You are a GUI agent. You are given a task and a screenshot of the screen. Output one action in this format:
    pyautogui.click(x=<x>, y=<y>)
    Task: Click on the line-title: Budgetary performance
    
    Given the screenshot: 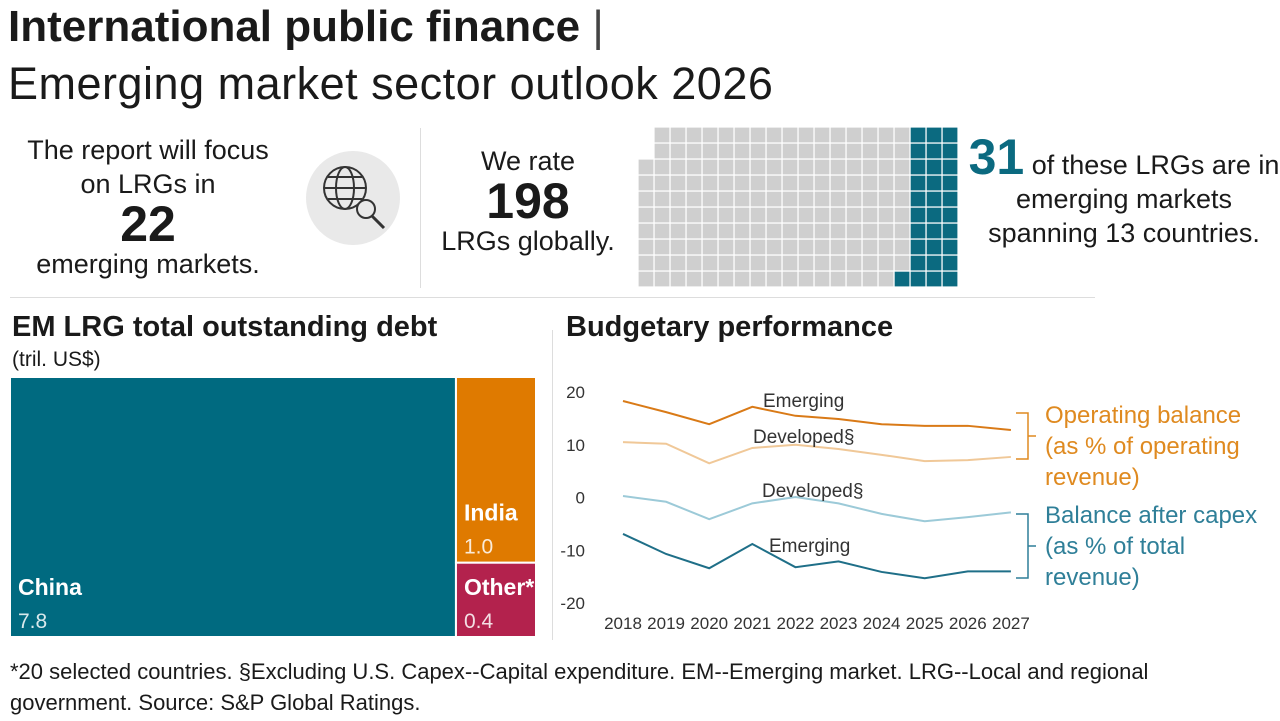 What is the action you would take?
    pyautogui.click(x=730, y=327)
    